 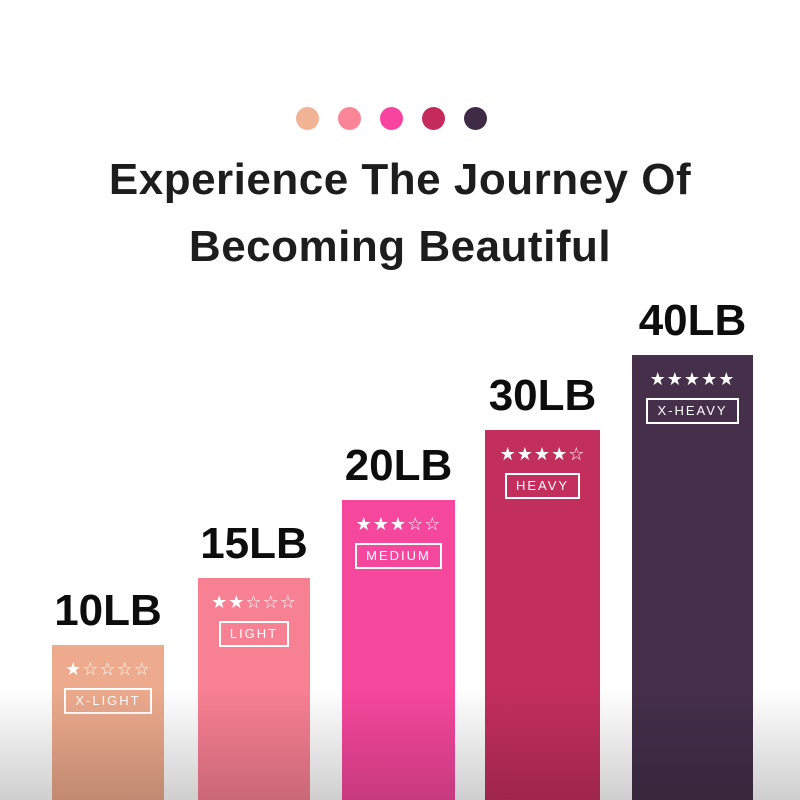 I want to click on palette-dot-x-light, so click(x=307, y=118).